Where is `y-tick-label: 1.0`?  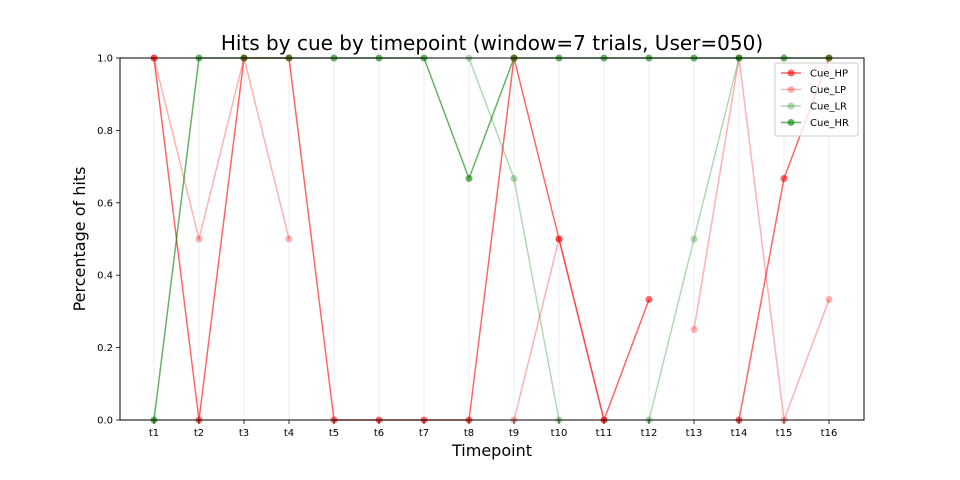
y-tick-label: 1.0 is located at coordinates (105, 59).